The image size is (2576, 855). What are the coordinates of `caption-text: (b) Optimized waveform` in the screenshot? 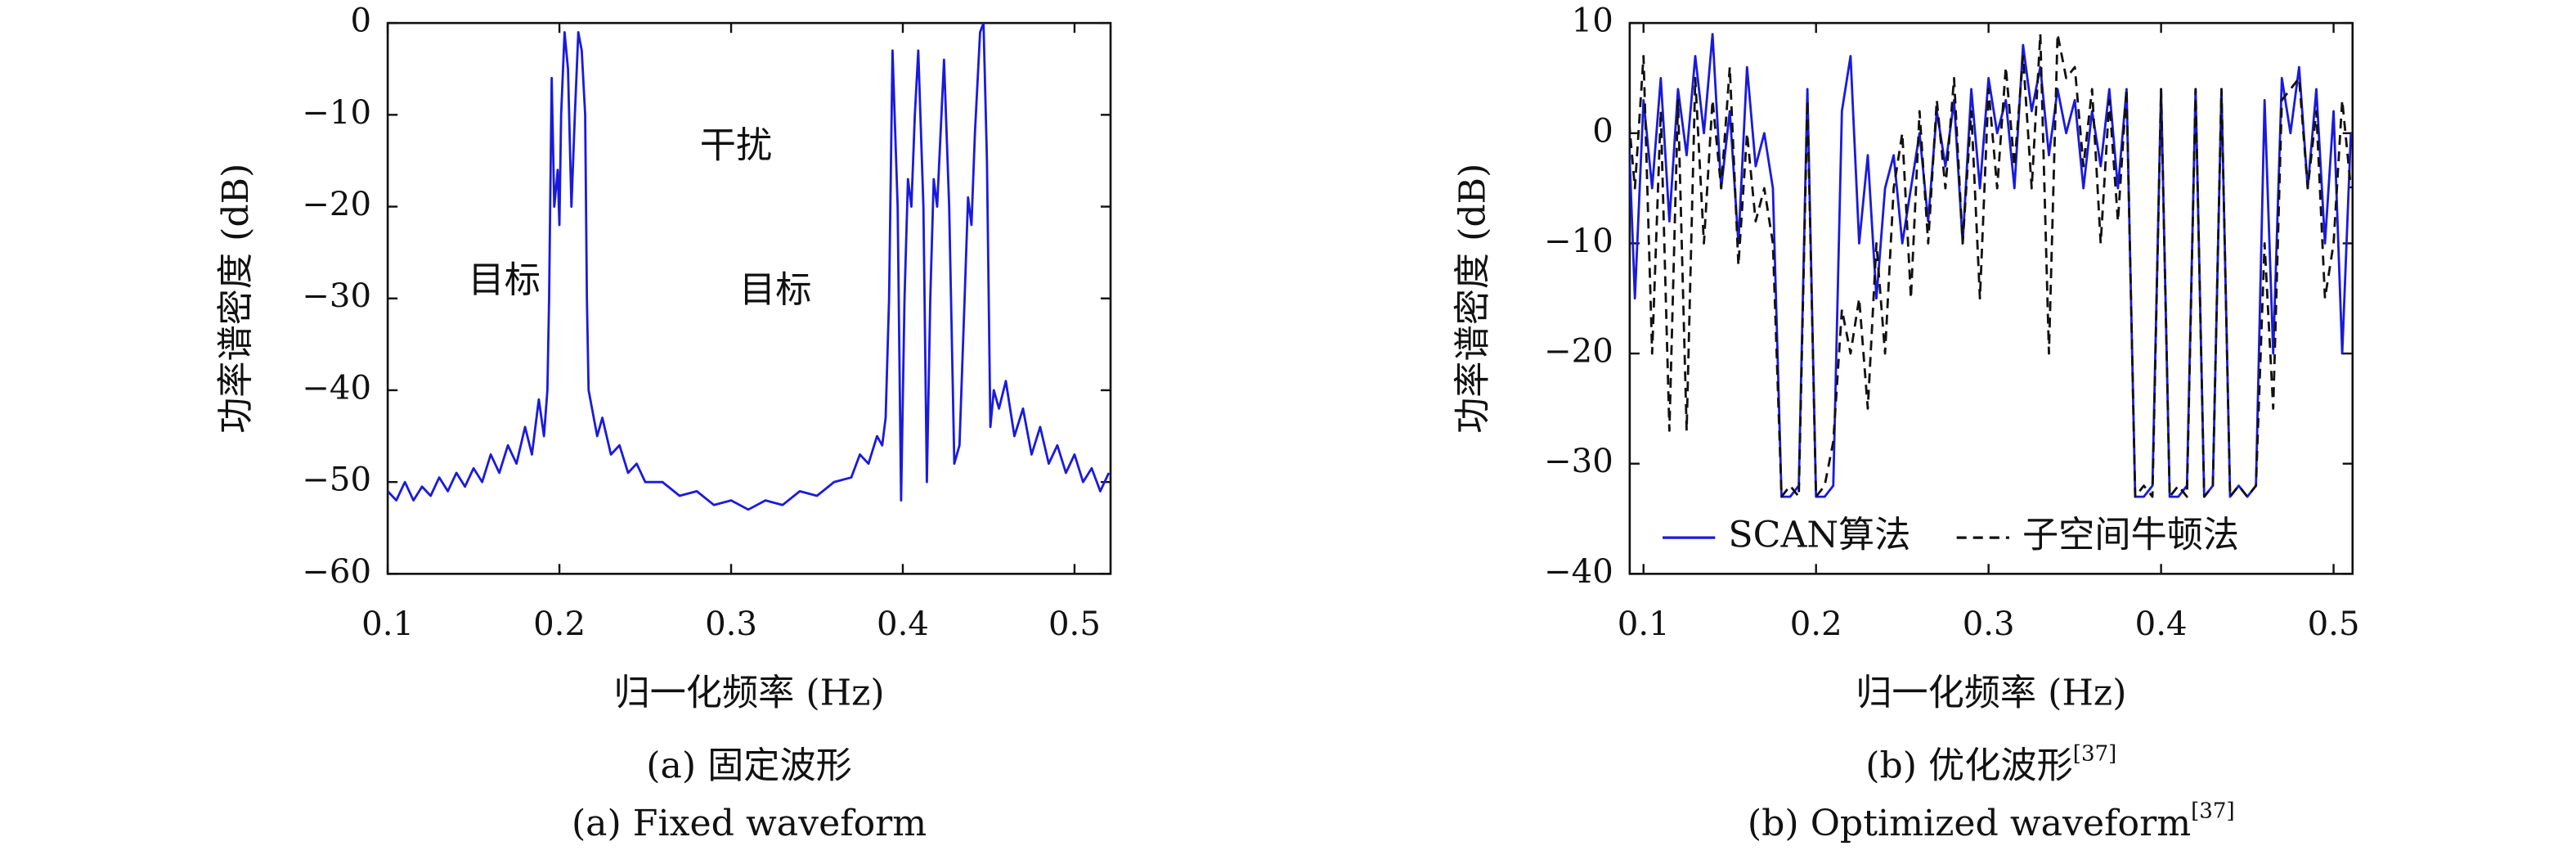 It's located at (1969, 823).